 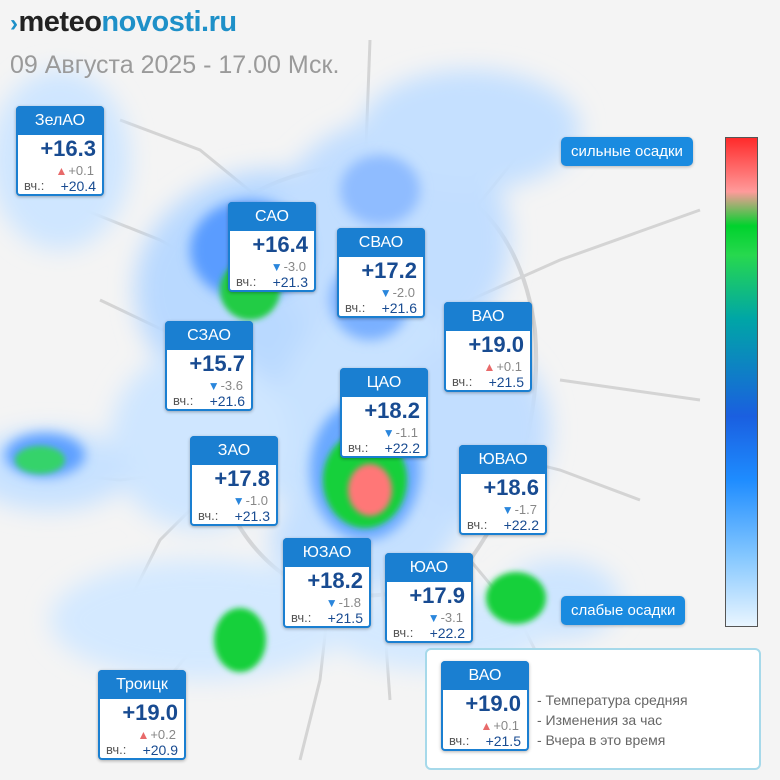 I want to click on district-name: Троицк, so click(x=142, y=684).